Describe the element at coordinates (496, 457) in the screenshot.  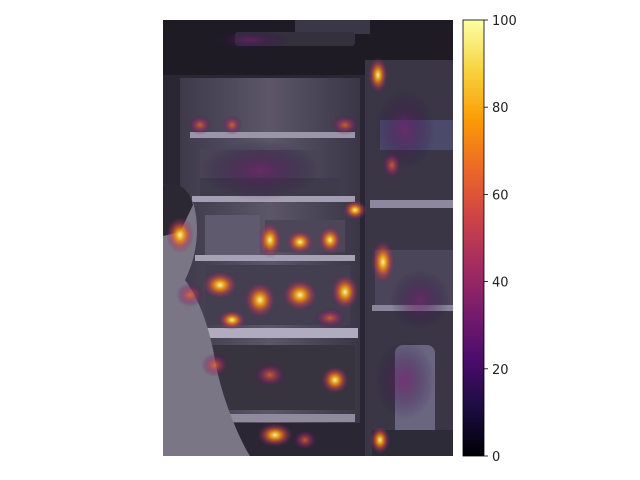
I see `colorbar-tick-label: 0` at that location.